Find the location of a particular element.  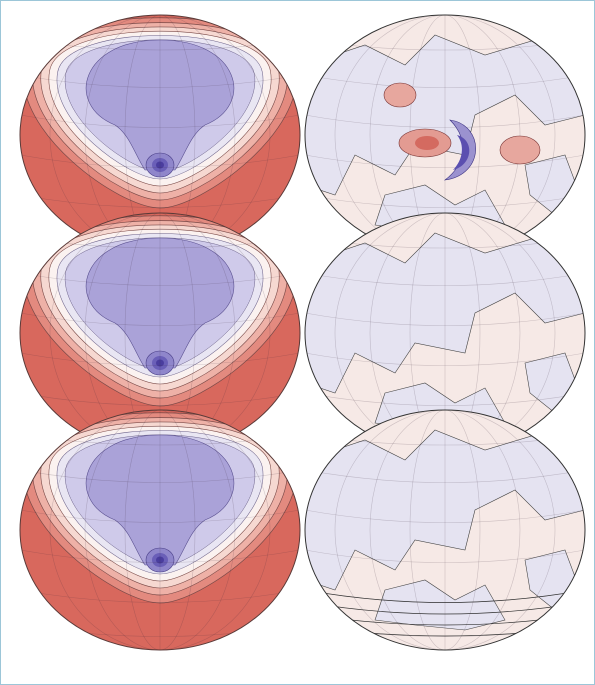

anomaly-blobs is located at coordinates (462, 131).